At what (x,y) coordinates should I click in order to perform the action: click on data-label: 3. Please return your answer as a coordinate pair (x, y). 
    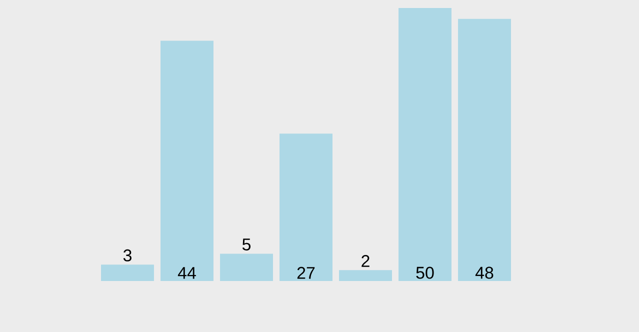
    Looking at the image, I should click on (127, 255).